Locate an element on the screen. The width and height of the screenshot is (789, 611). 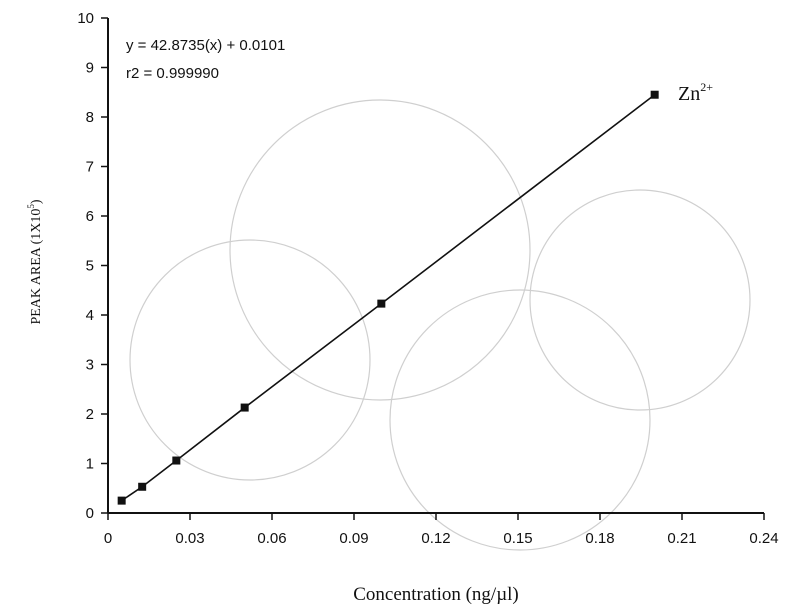
y-tick-label: 0 is located at coordinates (90, 513).